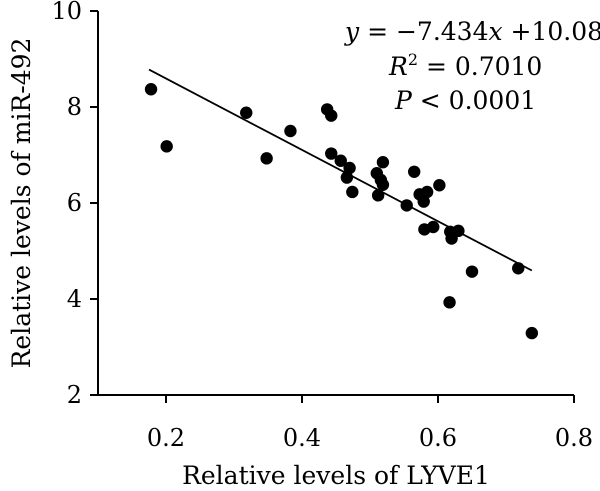 The image size is (600, 491). What do you see at coordinates (336, 475) in the screenshot?
I see `x-axis-title: Relative levels of LYVE1` at bounding box center [336, 475].